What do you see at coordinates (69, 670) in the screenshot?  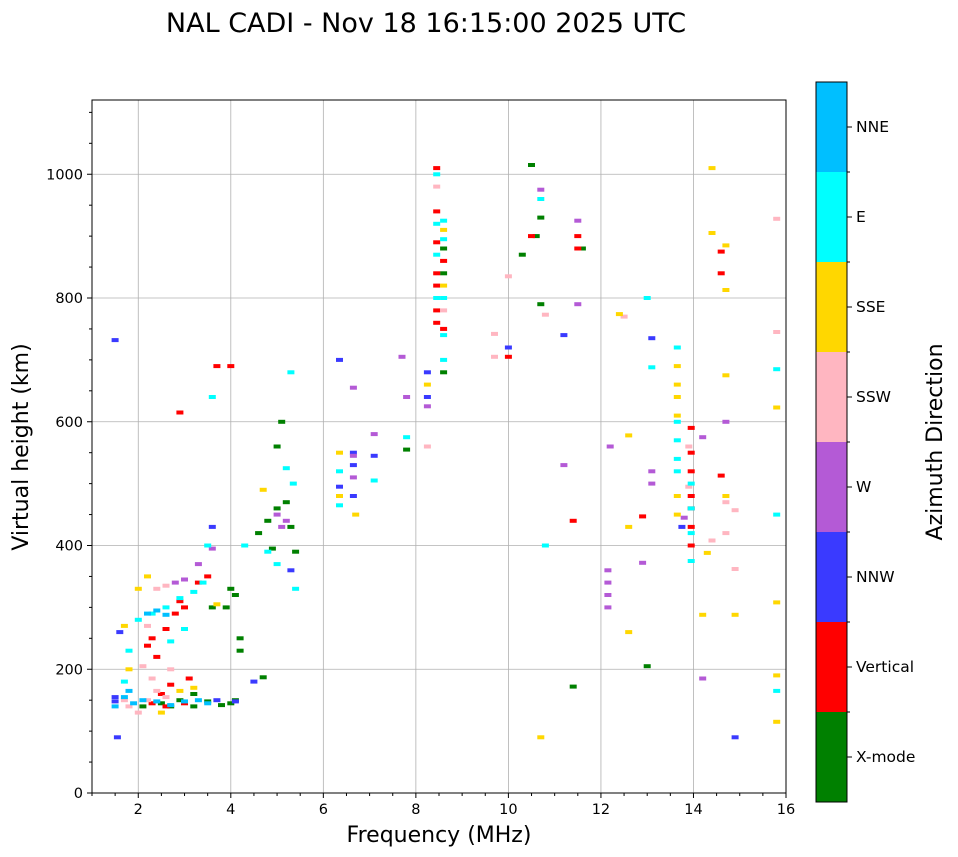 I see `y-tick-label: 200` at bounding box center [69, 670].